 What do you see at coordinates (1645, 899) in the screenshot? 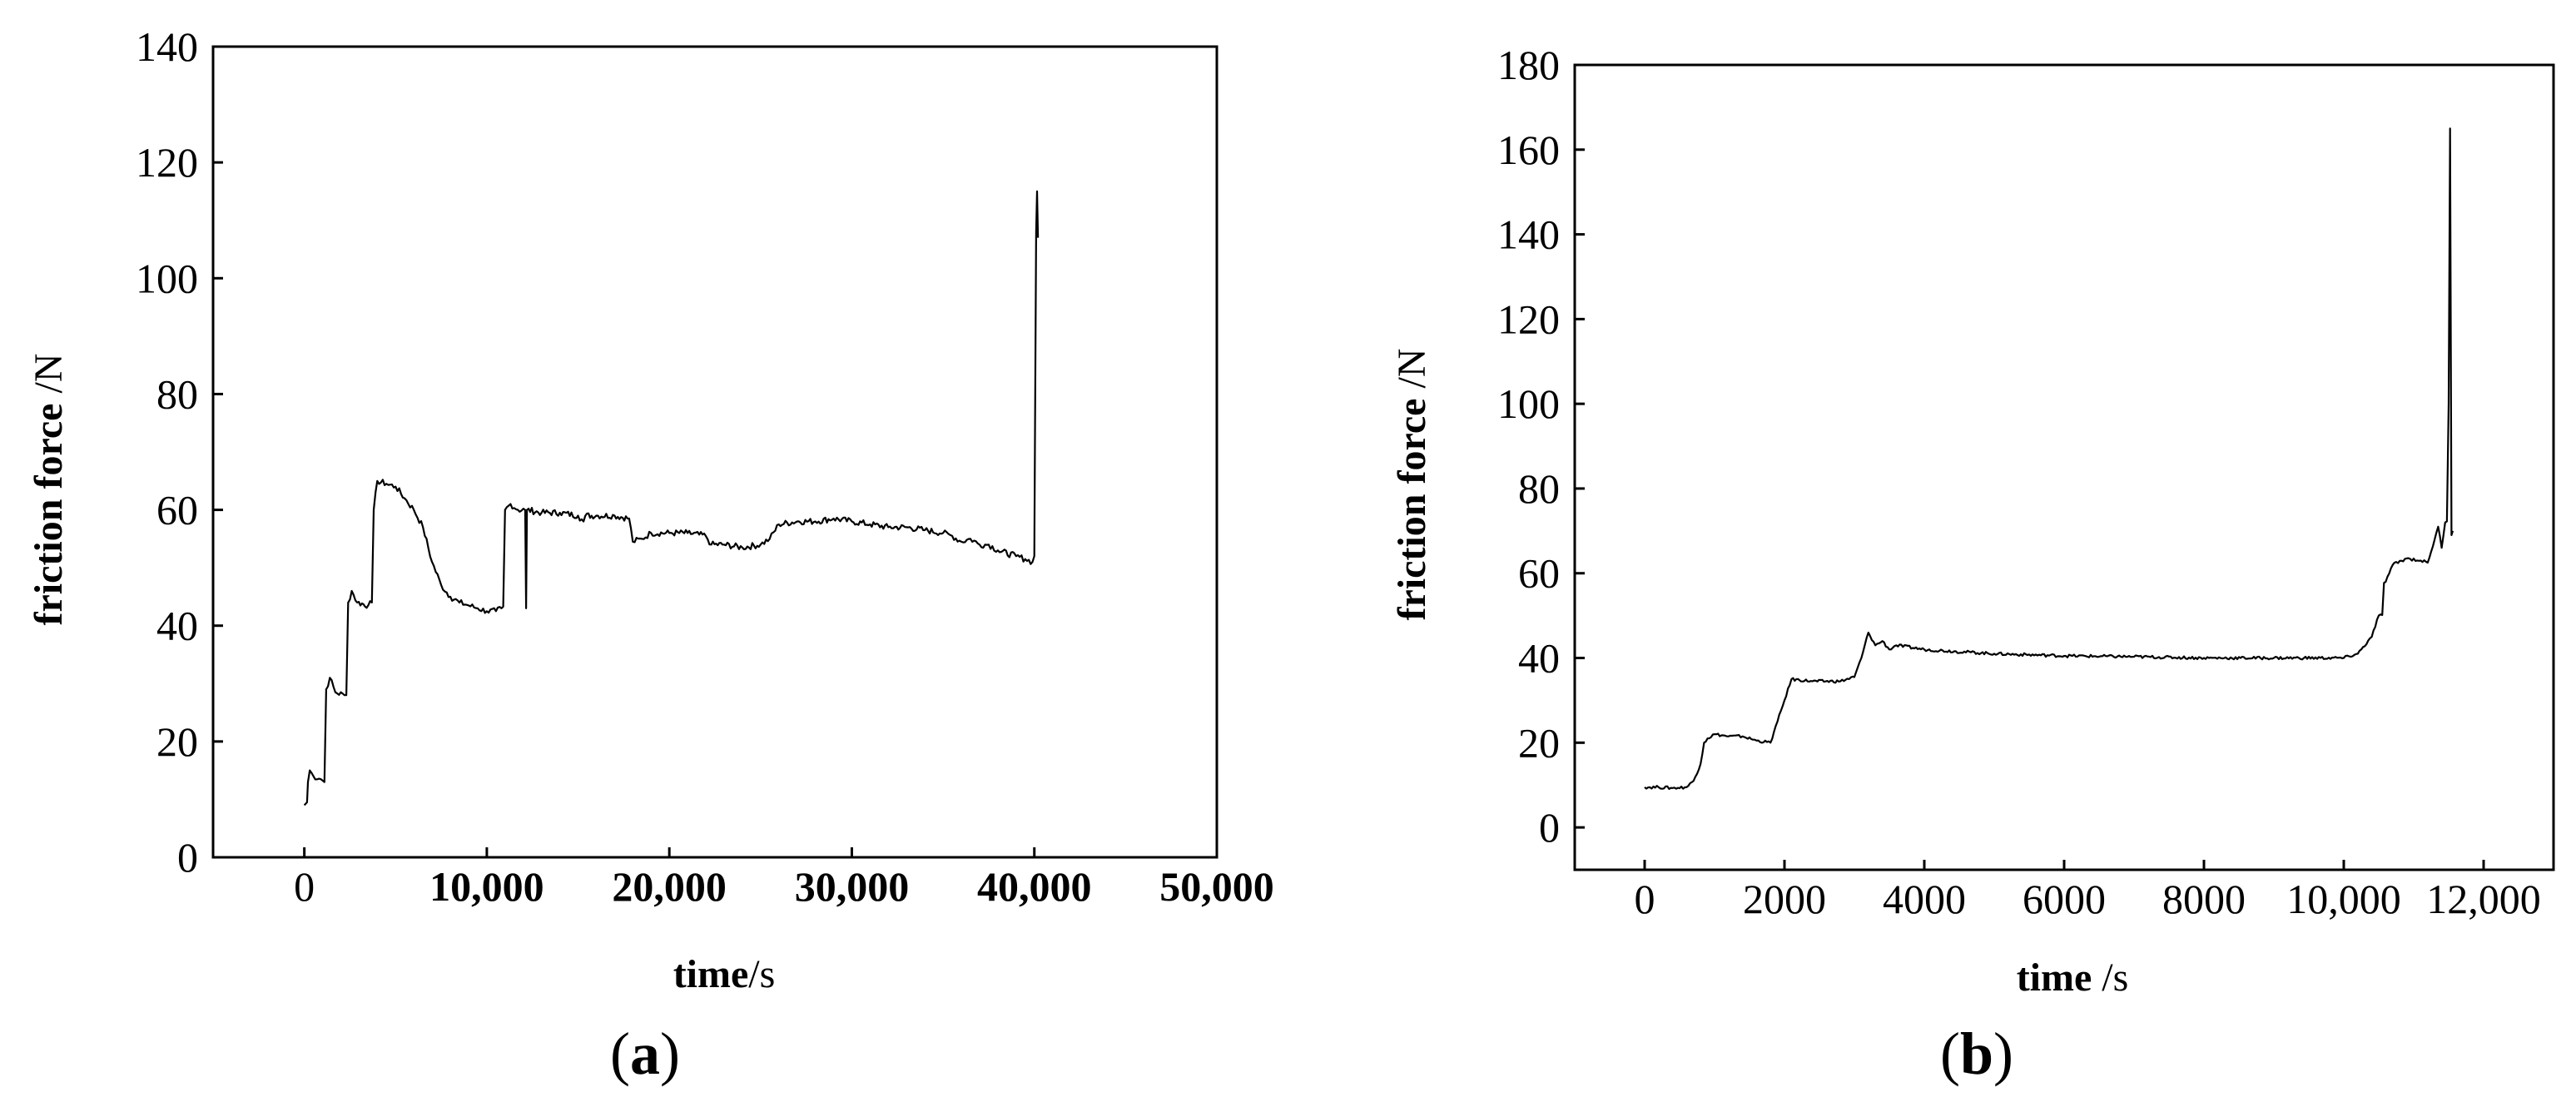
I see `x-tick-label-b-0: 0` at bounding box center [1645, 899].